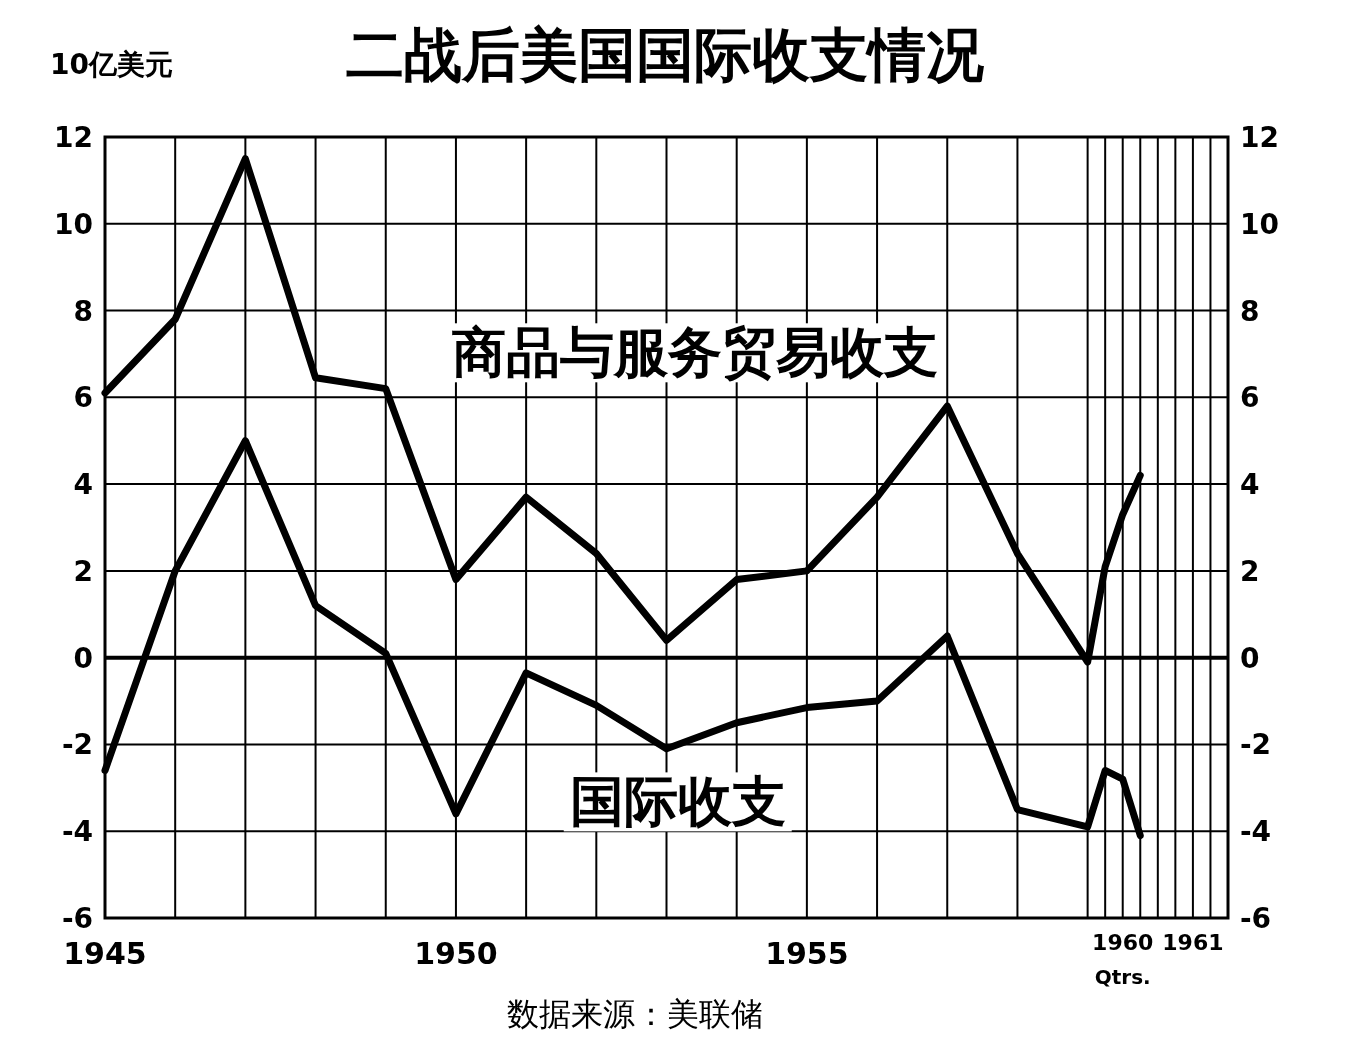 This screenshot has width=1354, height=1056. Describe the element at coordinates (83, 311) in the screenshot. I see `y-tick-label: 8` at that location.